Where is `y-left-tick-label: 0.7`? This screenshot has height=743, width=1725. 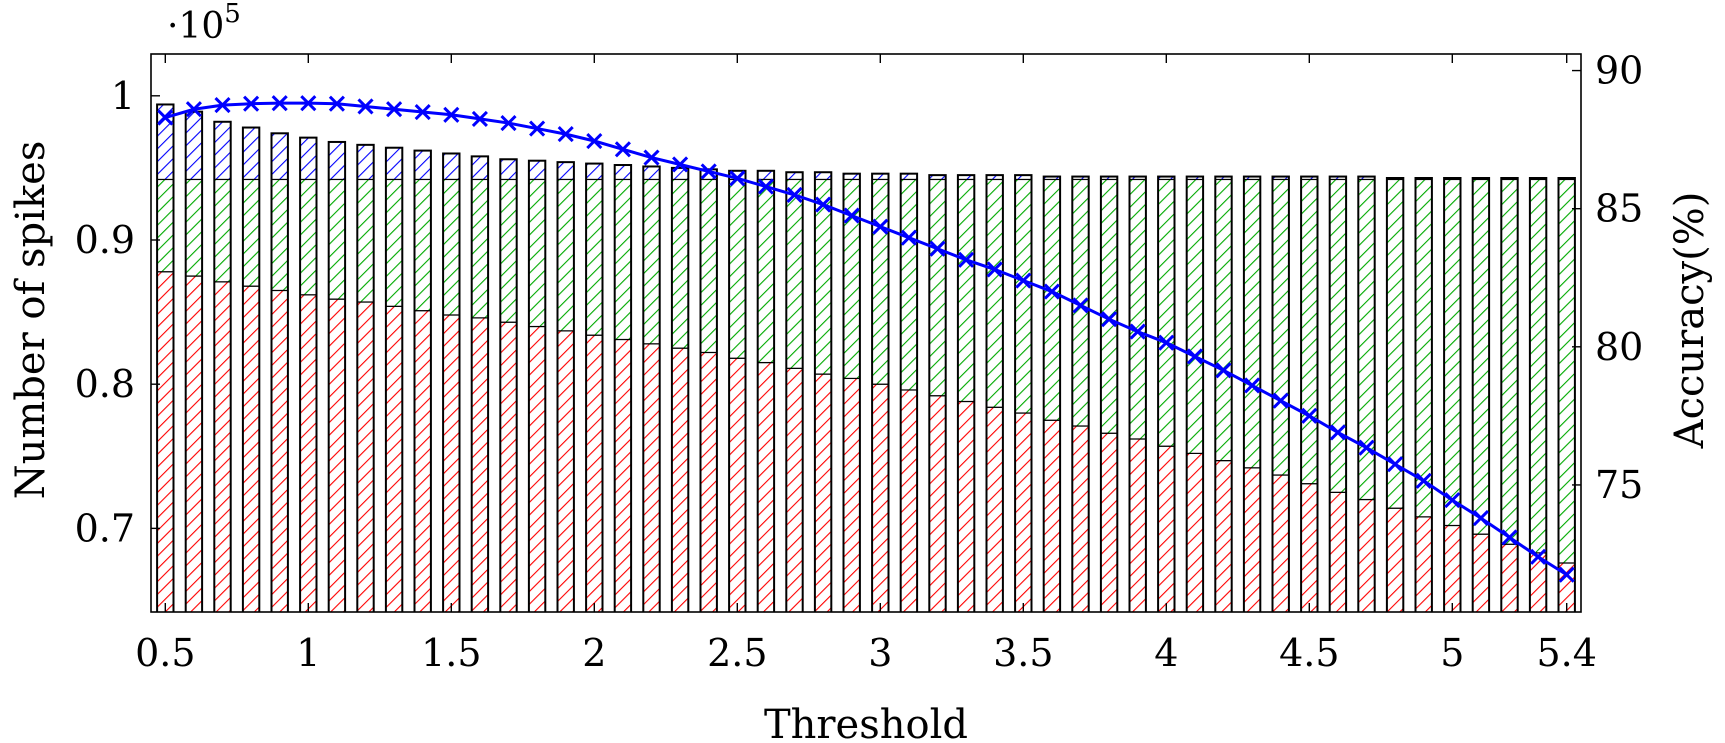 y-left-tick-label: 0.7 is located at coordinates (105, 528).